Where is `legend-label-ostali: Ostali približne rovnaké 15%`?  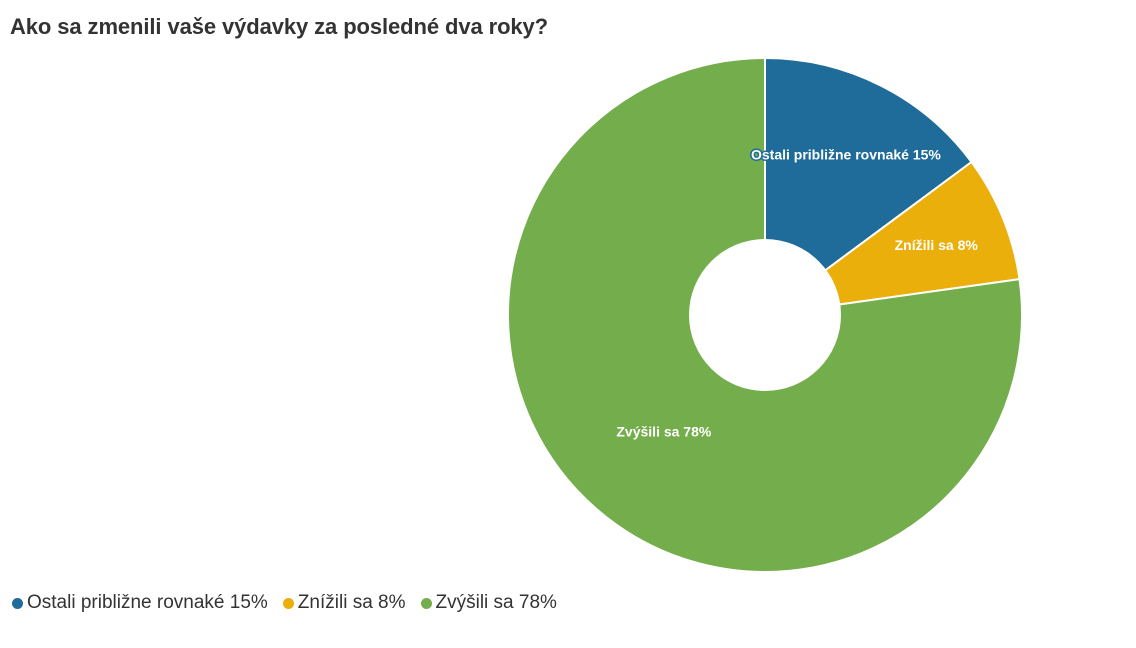 legend-label-ostali: Ostali približne rovnaké 15% is located at coordinates (147, 602).